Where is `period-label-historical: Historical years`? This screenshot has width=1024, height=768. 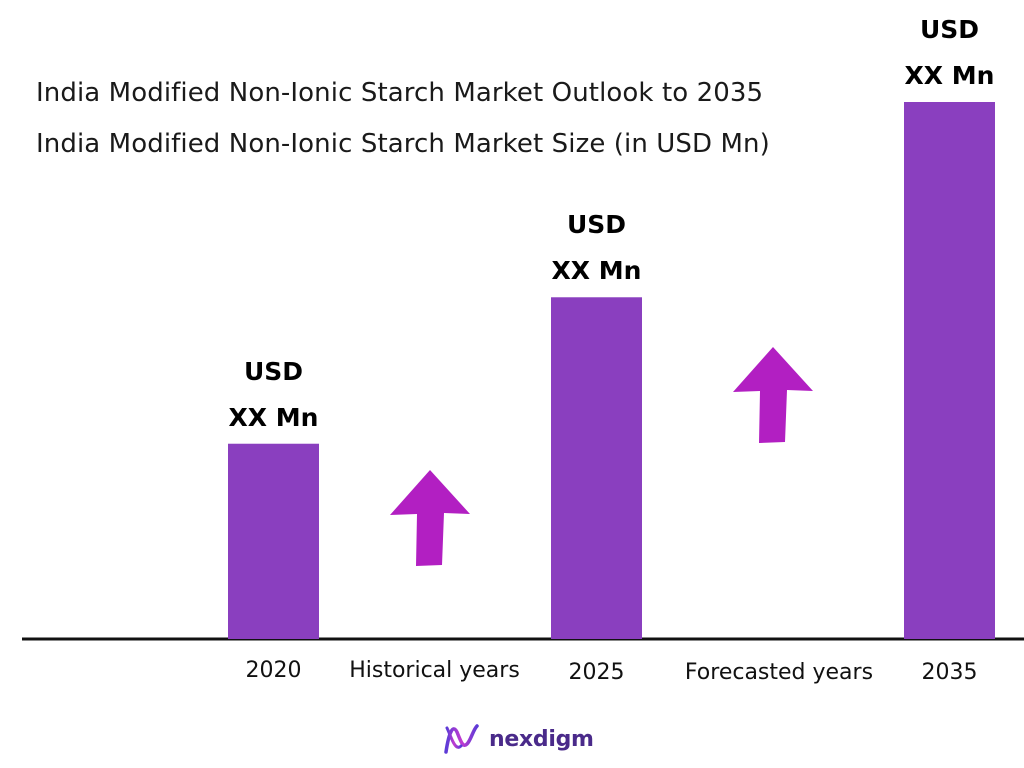 period-label-historical: Historical years is located at coordinates (434, 670).